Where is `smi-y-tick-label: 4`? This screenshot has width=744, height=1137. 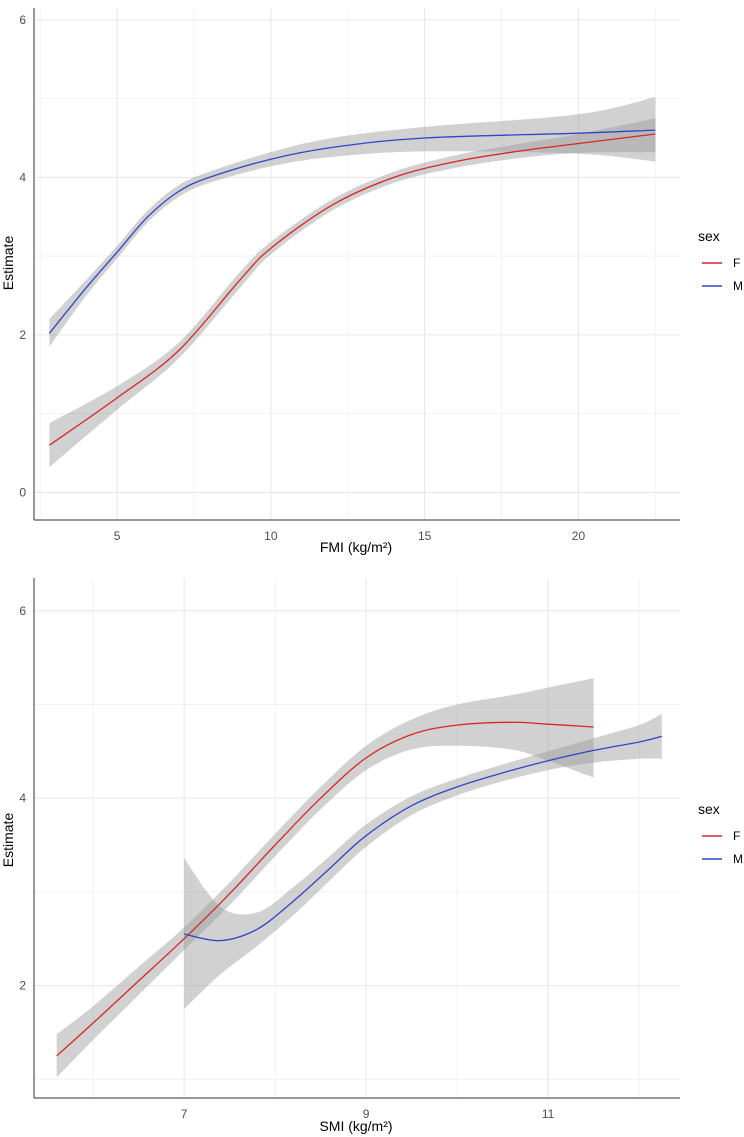 smi-y-tick-label: 4 is located at coordinates (22, 798).